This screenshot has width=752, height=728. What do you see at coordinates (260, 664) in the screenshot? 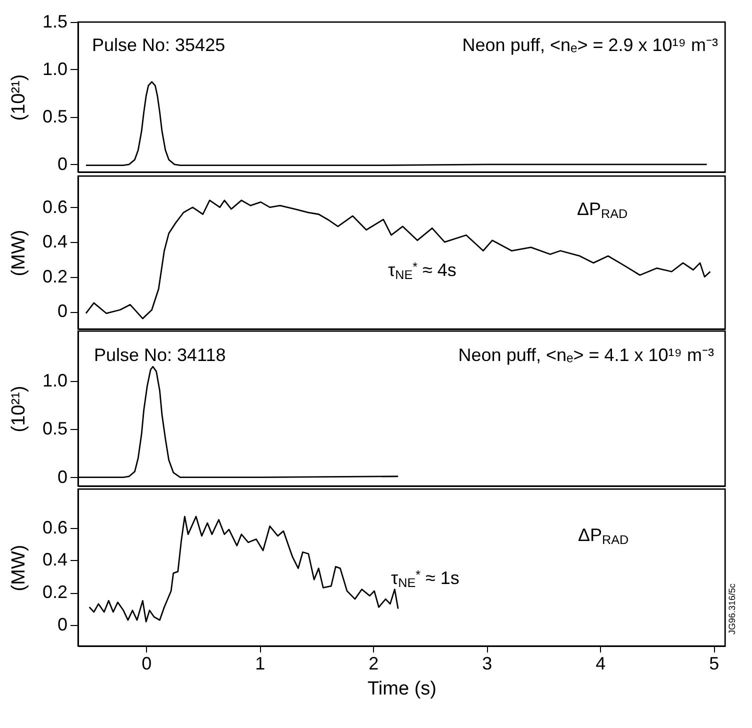
I see `x-tick-label: 1` at bounding box center [260, 664].